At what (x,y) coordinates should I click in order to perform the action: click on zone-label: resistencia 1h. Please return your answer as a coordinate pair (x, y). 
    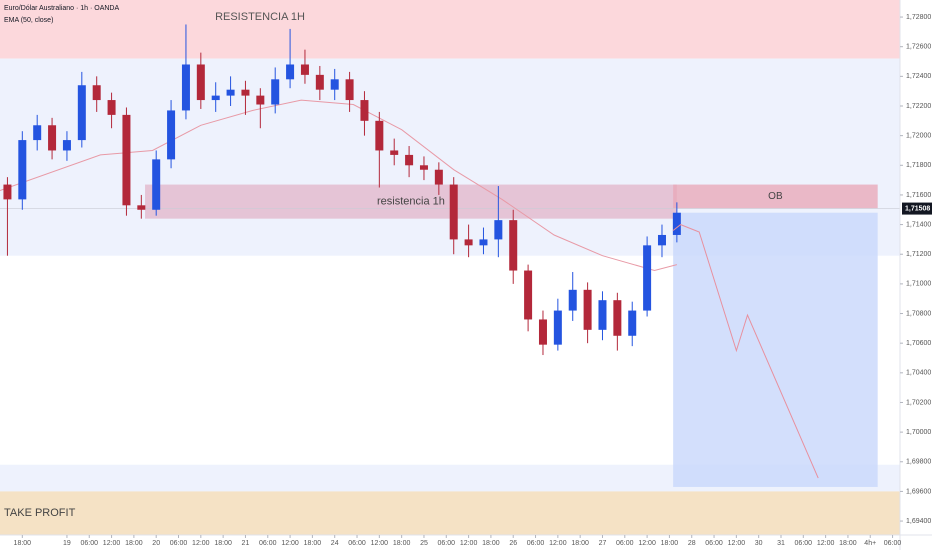
    Looking at the image, I should click on (411, 202).